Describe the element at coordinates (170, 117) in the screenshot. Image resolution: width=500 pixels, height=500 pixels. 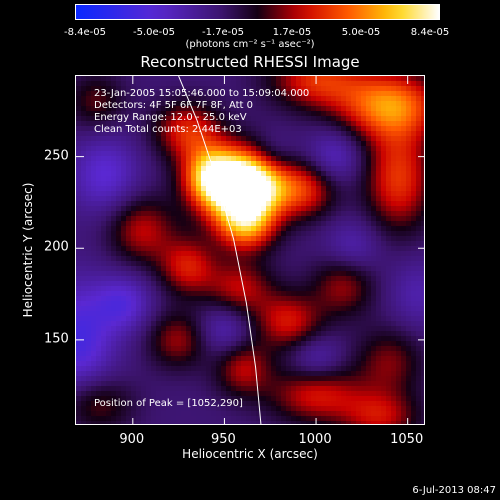
I see `annotation-energy: Energy Range: 12.0 - 25.0 keV` at that location.